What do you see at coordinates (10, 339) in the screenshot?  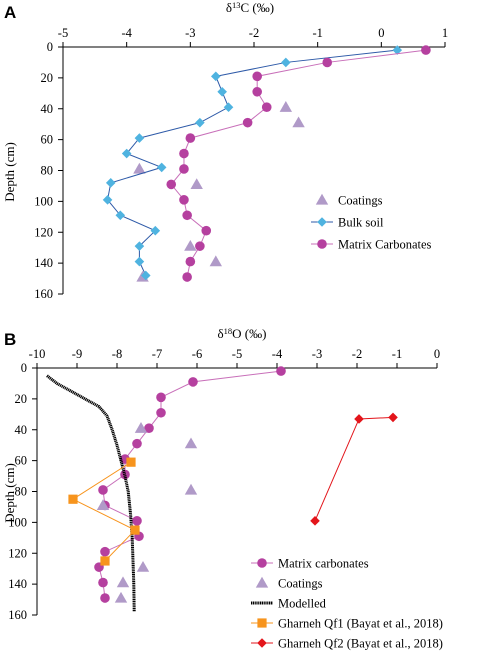 I see `panel-b-letter: B` at bounding box center [10, 339].